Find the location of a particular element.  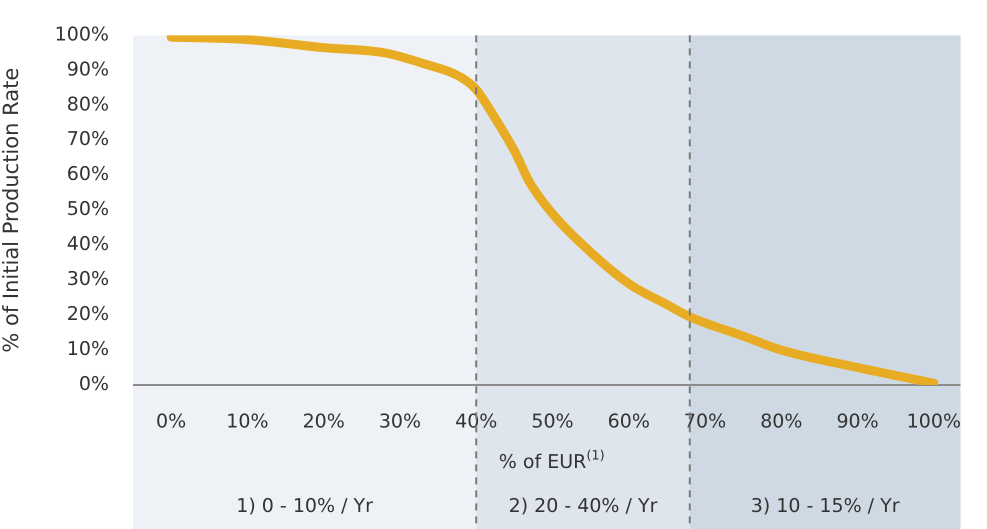

band-label: 3) 10 - 15% / Yr is located at coordinates (825, 505).